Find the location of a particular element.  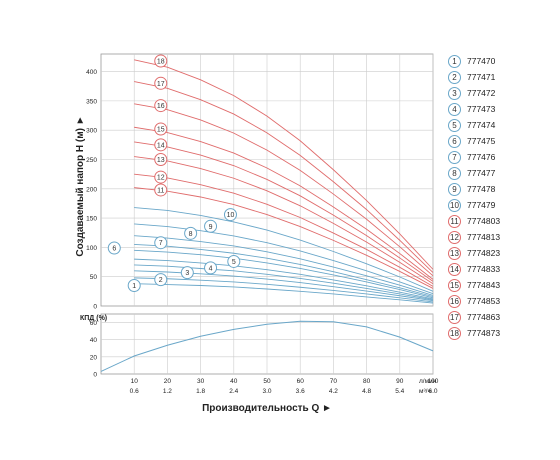

legend-badge: 18 is located at coordinates (454, 333).